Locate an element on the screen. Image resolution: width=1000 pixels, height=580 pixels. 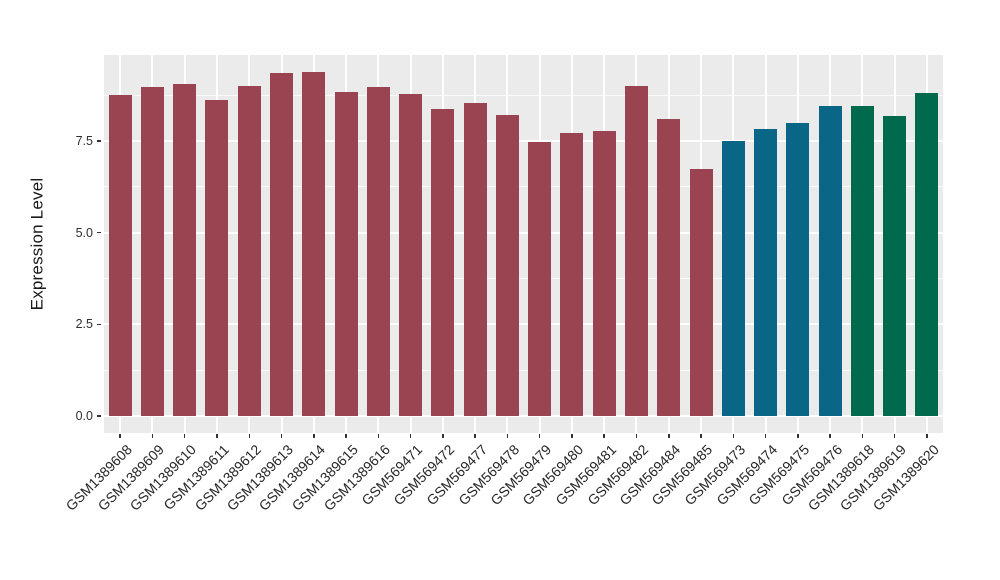
x-tick-label: GSM569475 is located at coordinates (779, 475).